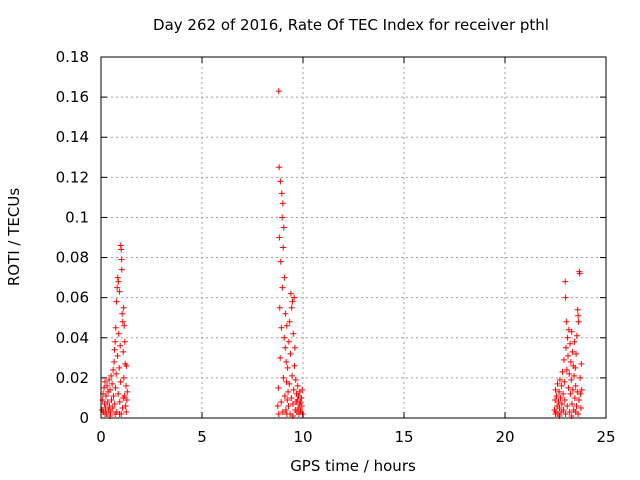 The image size is (640, 480). I want to click on y-tick-labels: 0 0.02 0.04 0.06 0.08 0.1 0.12 0.14 0.16 0.18, so click(72, 237).